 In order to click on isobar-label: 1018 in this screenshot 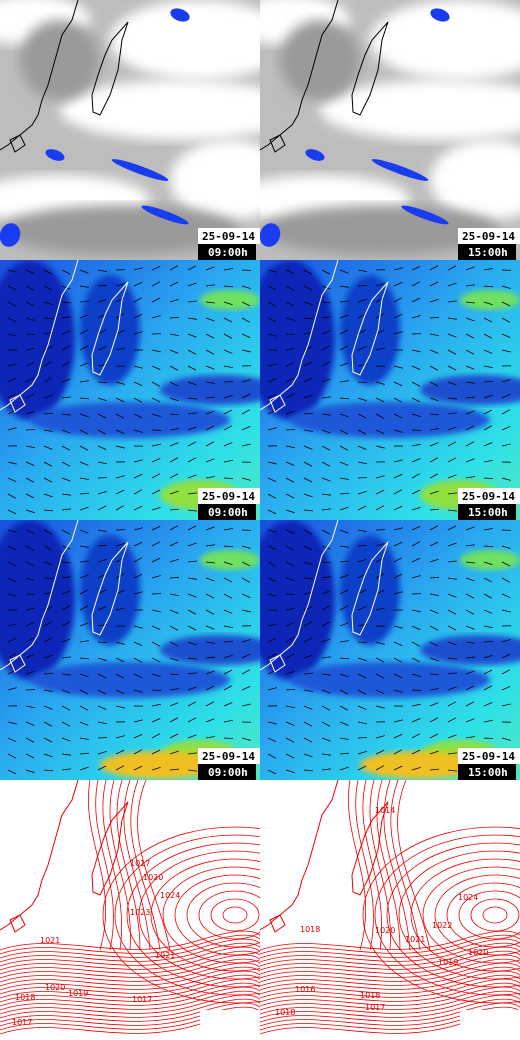, I will do `click(25, 997)`.